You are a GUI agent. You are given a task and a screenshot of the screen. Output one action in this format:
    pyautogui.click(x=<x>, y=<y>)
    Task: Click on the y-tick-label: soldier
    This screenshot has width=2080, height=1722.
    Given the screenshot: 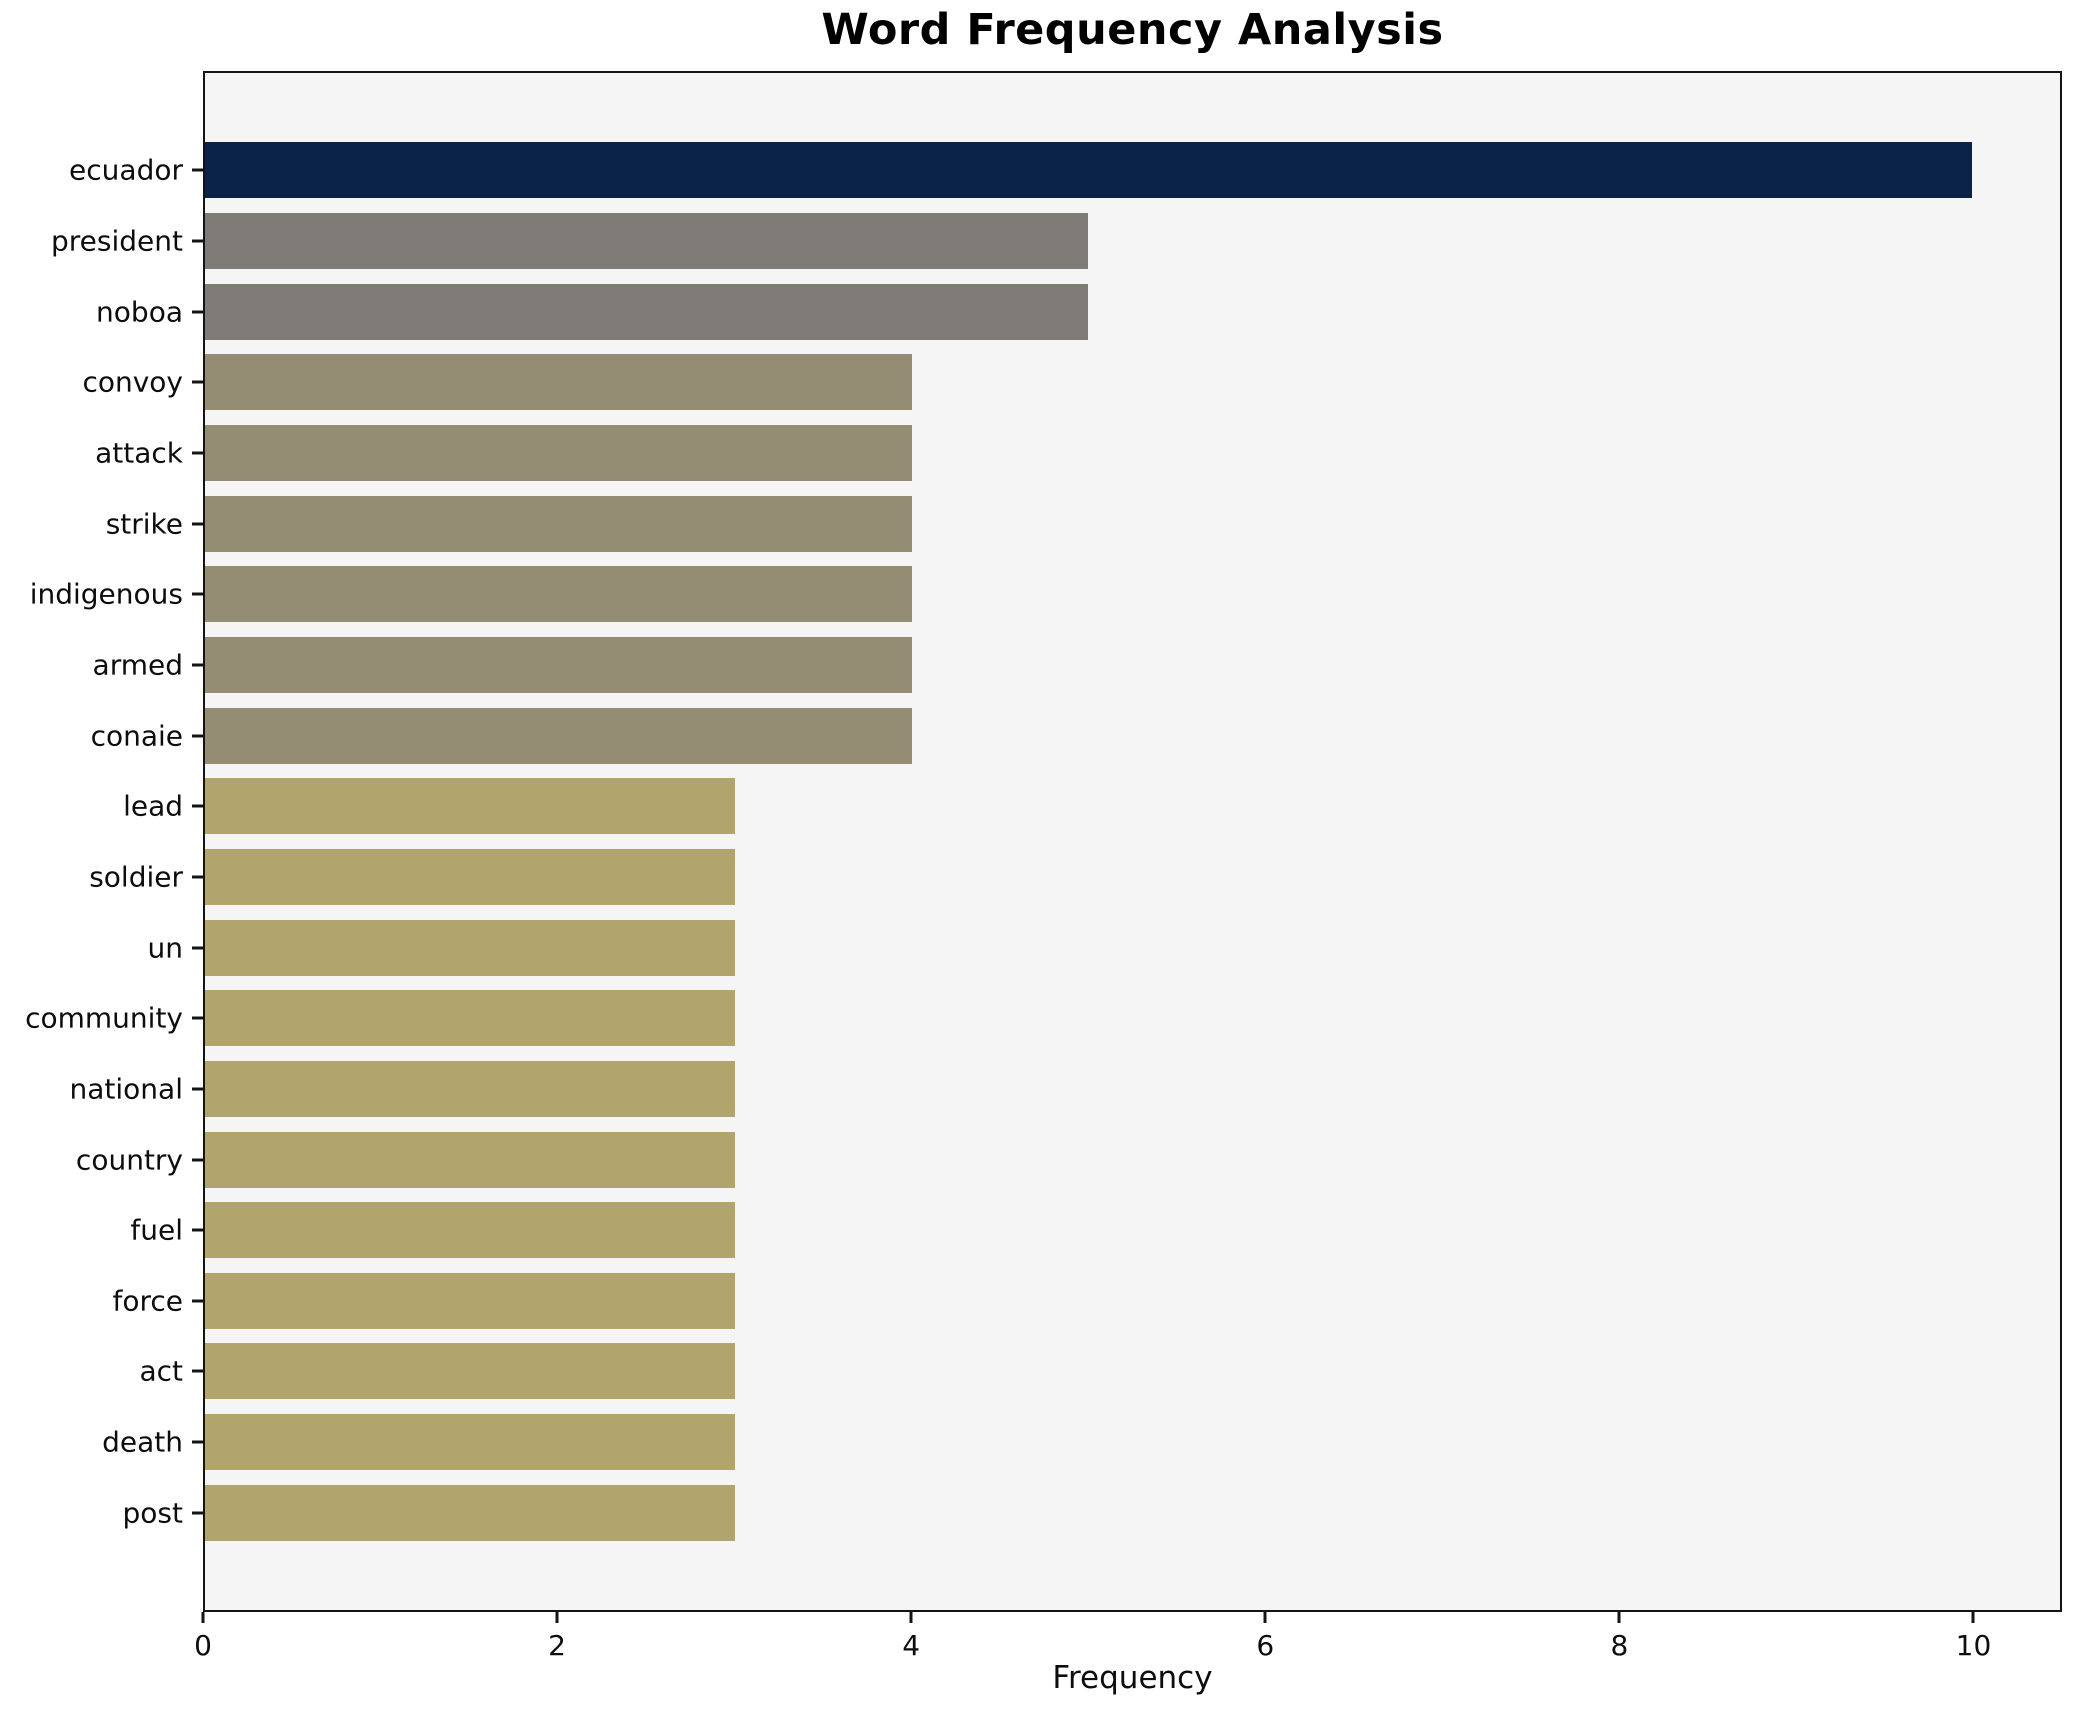 What is the action you would take?
    pyautogui.click(x=136, y=877)
    